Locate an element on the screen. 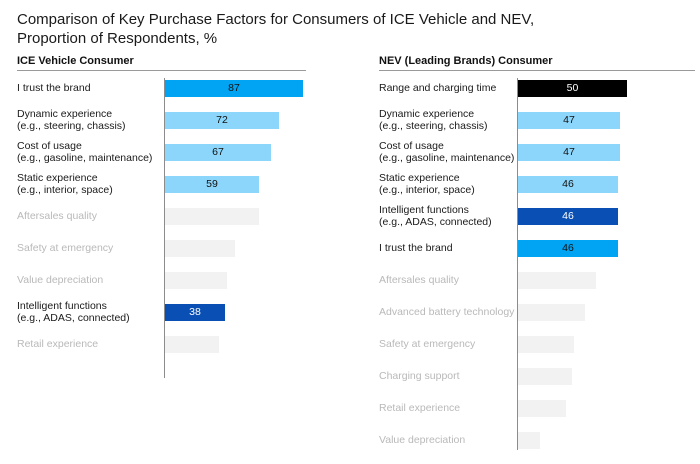  bar-nev-cost-of-usage: 47 is located at coordinates (569, 152).